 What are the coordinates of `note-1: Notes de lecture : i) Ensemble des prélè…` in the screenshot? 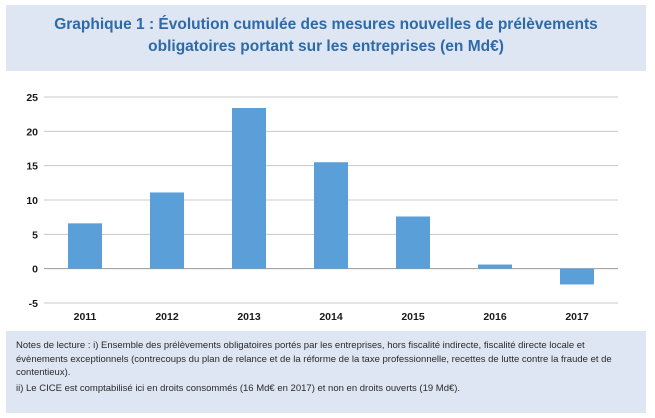 It's located at (314, 359).